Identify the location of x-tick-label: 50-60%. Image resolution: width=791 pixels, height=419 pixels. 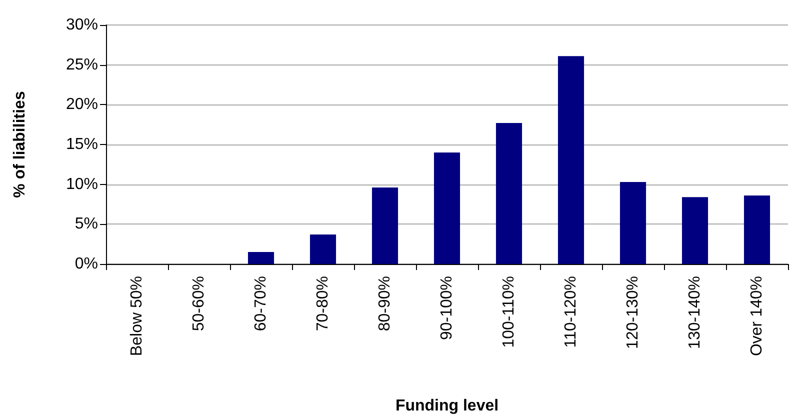
(199, 304).